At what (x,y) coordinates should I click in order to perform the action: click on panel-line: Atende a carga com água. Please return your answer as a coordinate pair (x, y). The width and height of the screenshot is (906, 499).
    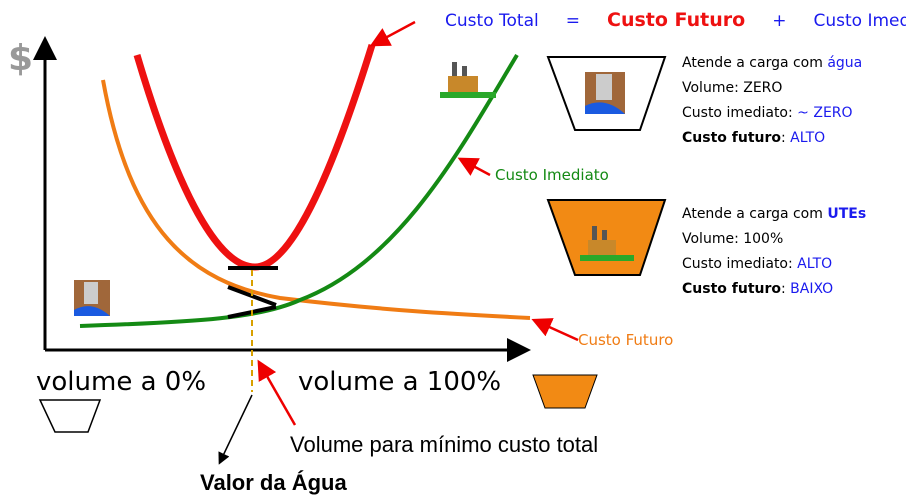
    Looking at the image, I should click on (772, 63).